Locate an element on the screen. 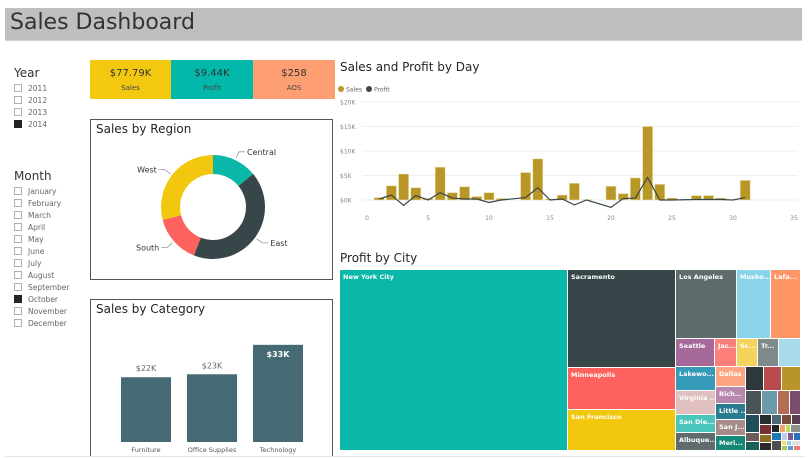 This screenshot has width=811, height=459. year-item-2013: 2013 is located at coordinates (30, 112).